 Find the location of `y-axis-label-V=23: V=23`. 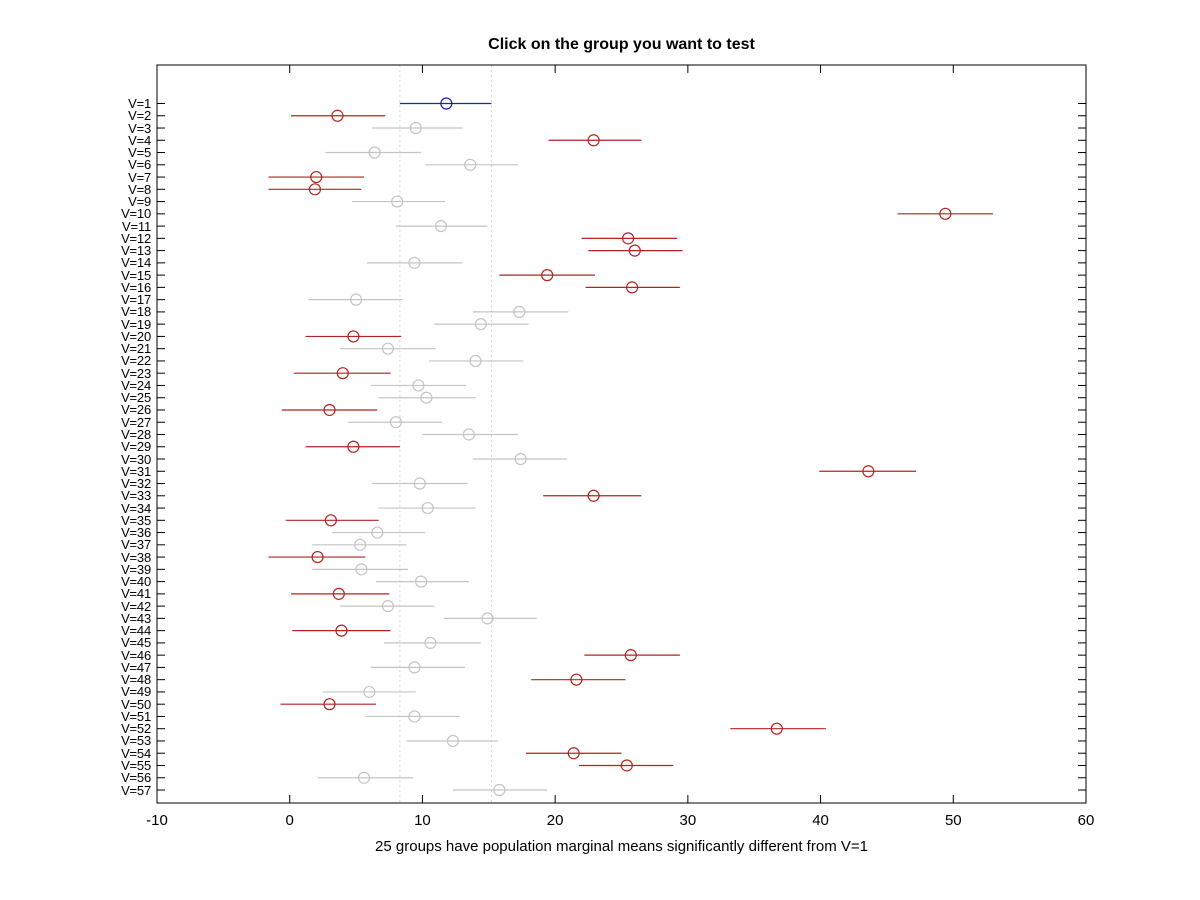

y-axis-label-V=23: V=23 is located at coordinates (136, 373).